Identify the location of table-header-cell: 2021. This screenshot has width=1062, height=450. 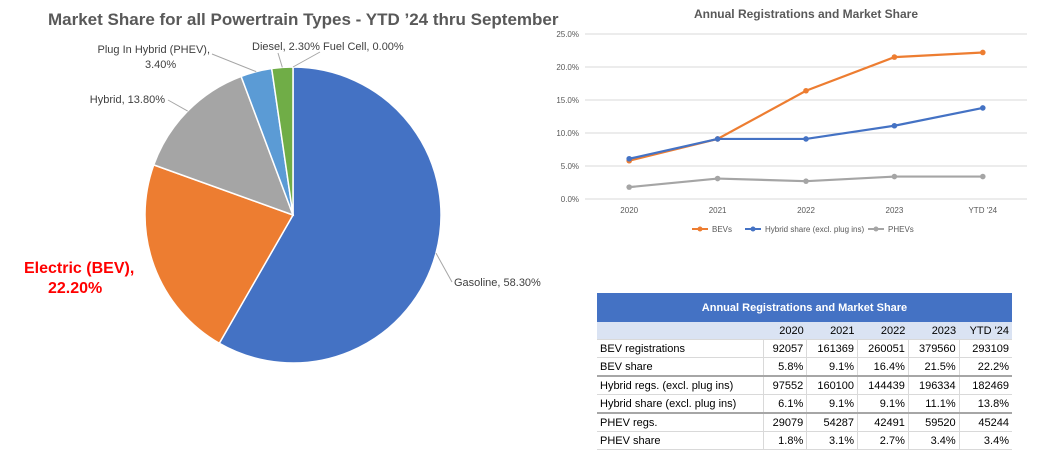
(832, 331).